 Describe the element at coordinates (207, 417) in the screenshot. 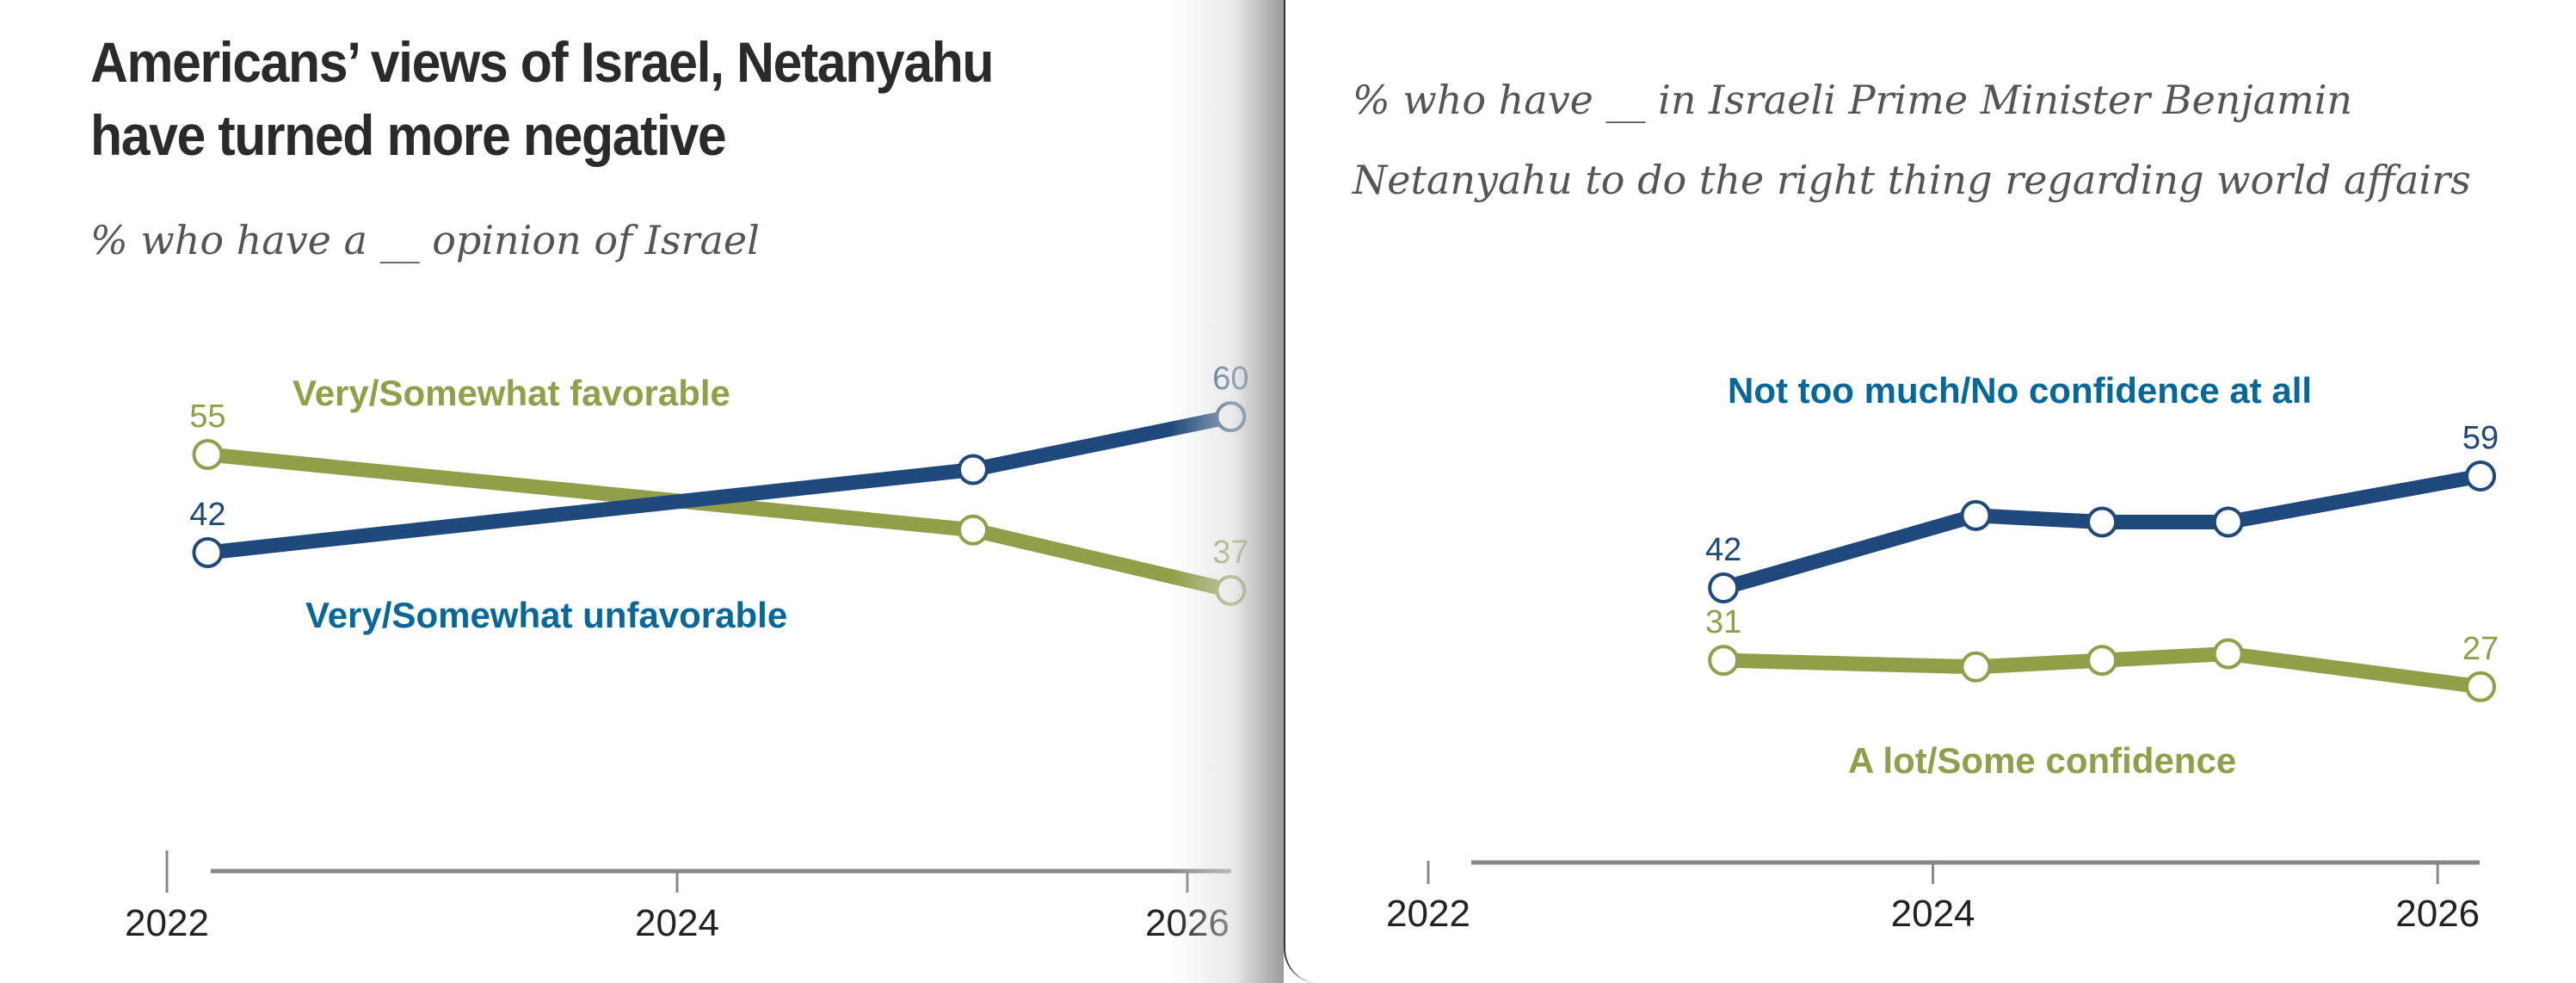

I see `data-value-label: 55` at that location.